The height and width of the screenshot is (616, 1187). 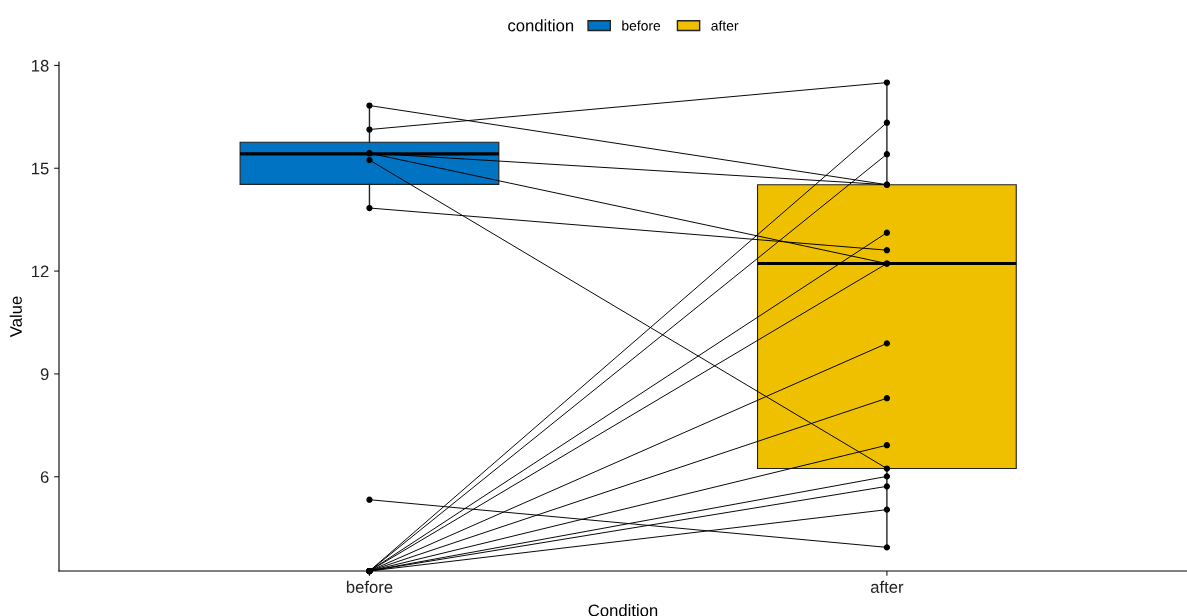 What do you see at coordinates (541, 25) in the screenshot?
I see `legend-title: condition` at bounding box center [541, 25].